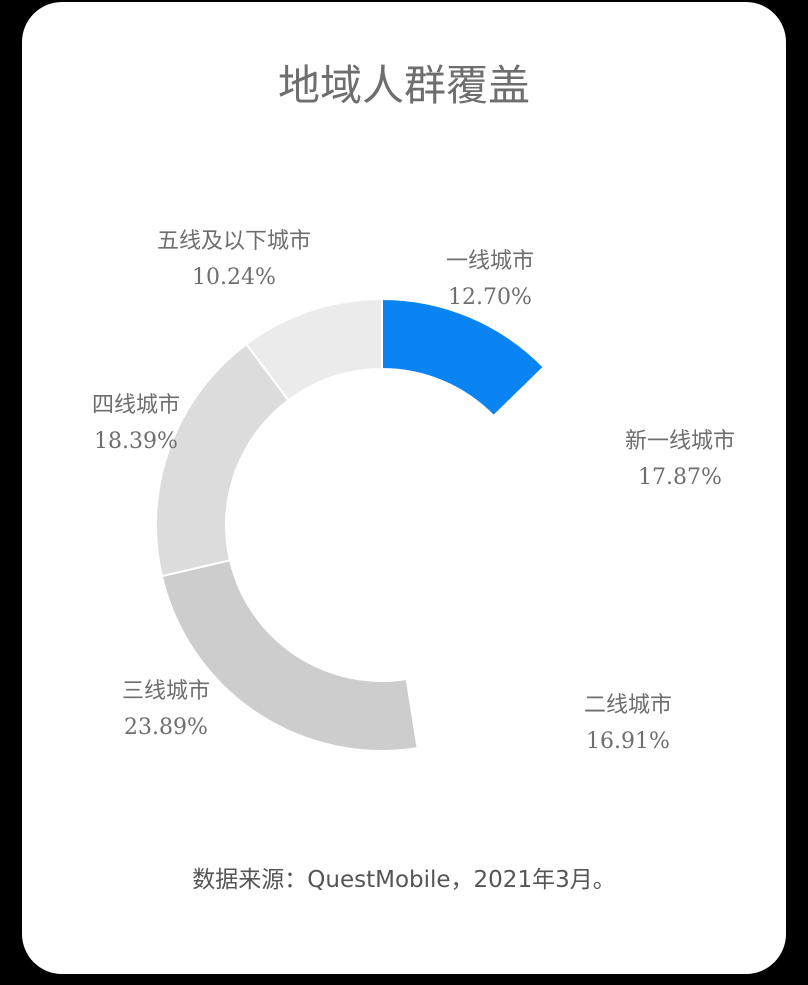 Image resolution: width=808 pixels, height=985 pixels. What do you see at coordinates (490, 261) in the screenshot?
I see `slice-category-label: 一线城市` at bounding box center [490, 261].